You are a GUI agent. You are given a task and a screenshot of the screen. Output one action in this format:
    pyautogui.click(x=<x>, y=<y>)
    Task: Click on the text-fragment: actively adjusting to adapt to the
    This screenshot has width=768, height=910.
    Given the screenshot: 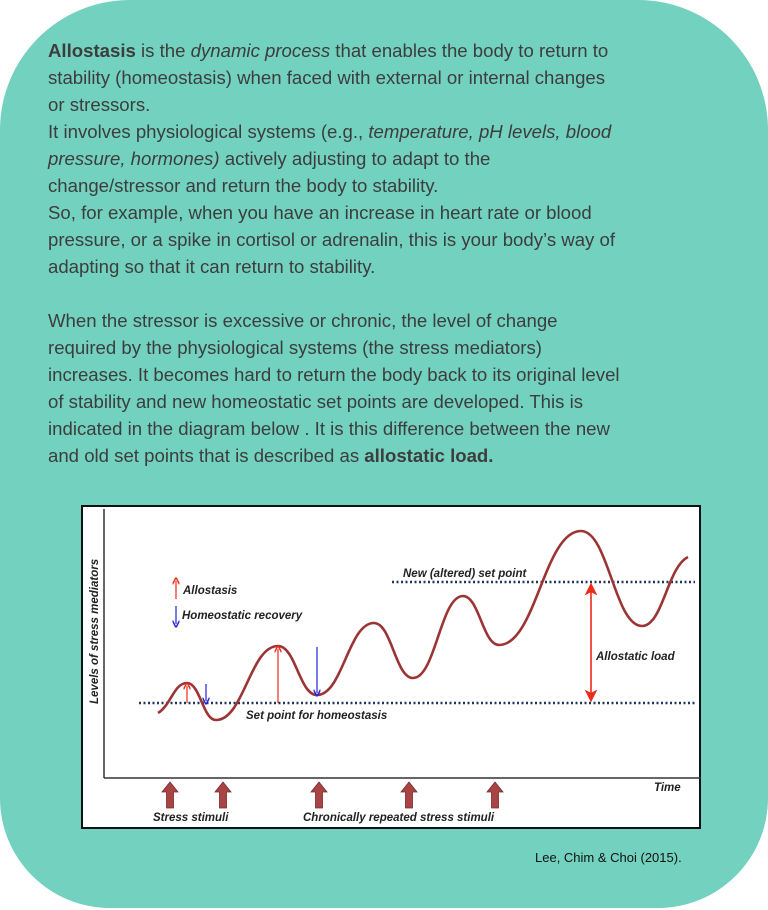 What is the action you would take?
    pyautogui.click(x=355, y=158)
    